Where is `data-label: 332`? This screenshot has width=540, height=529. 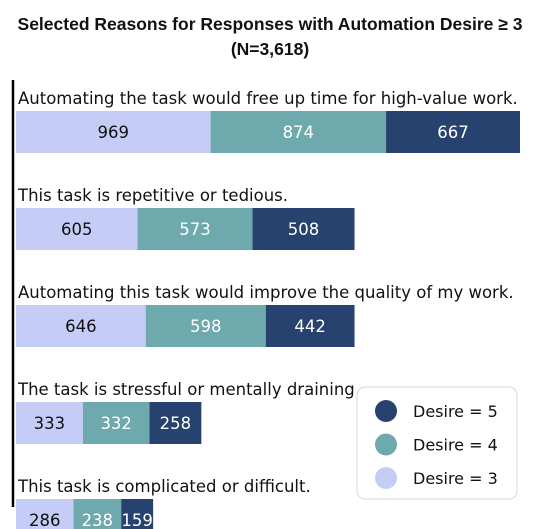 data-label: 332 is located at coordinates (116, 423).